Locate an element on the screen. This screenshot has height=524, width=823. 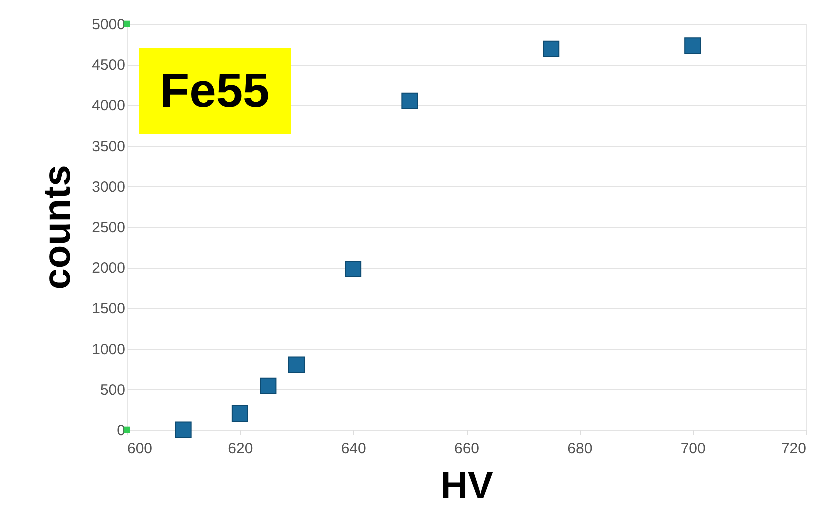
y-tick-label: 500 is located at coordinates (113, 390).